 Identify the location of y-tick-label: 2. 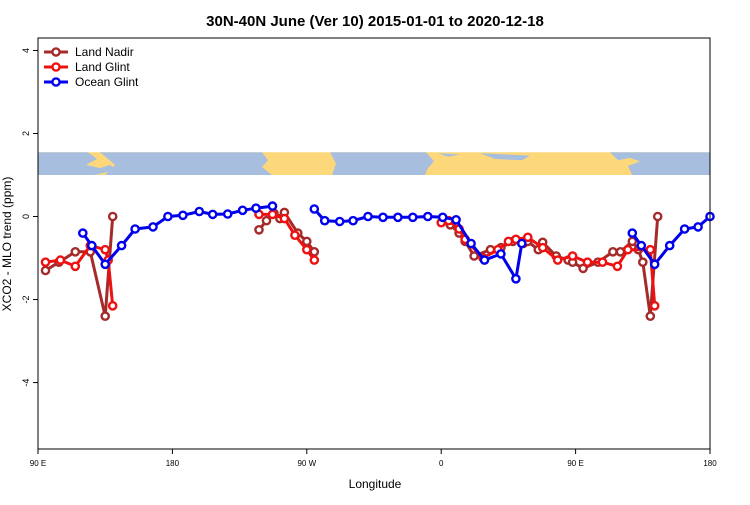
(26, 133).